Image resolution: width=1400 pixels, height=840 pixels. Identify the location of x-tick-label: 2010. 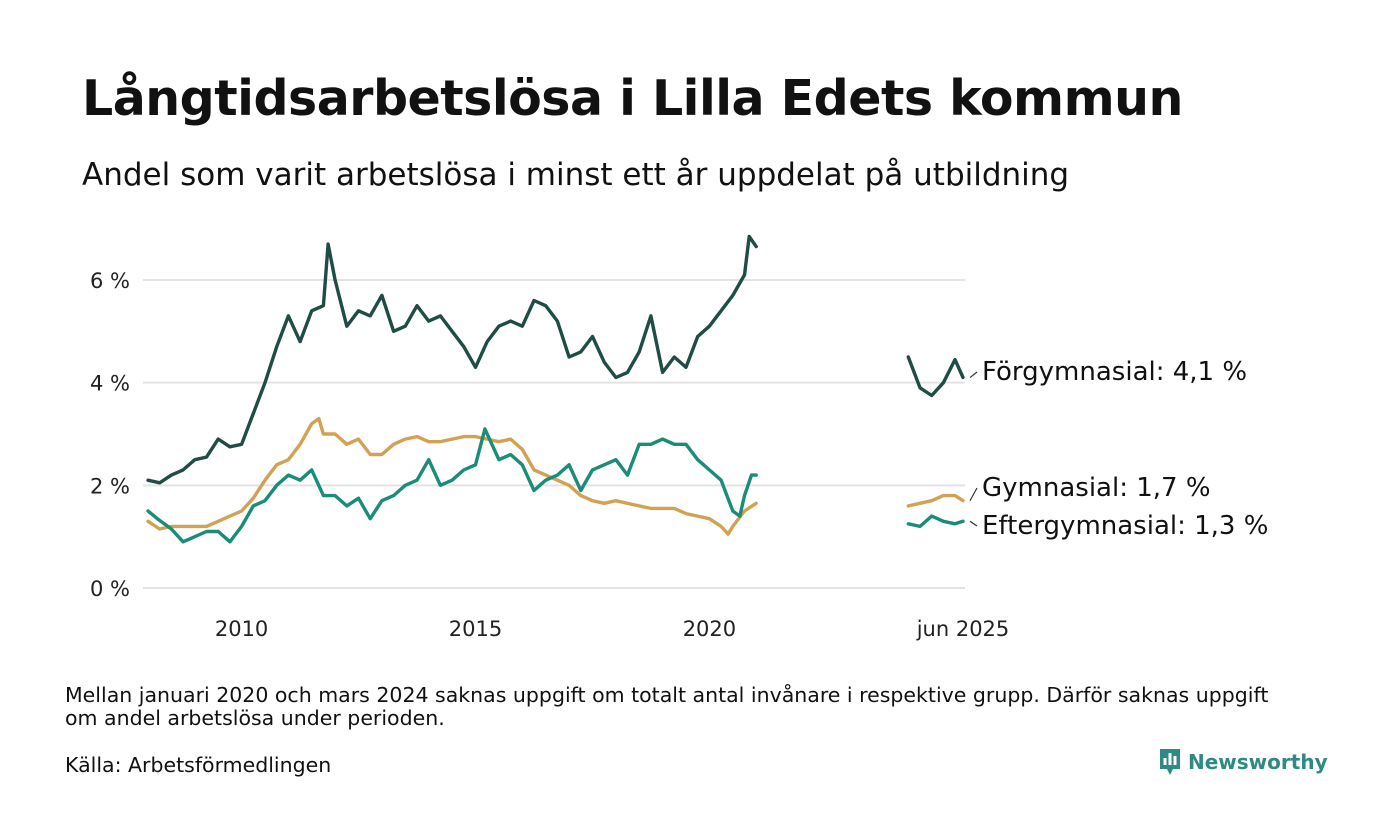
(241, 629).